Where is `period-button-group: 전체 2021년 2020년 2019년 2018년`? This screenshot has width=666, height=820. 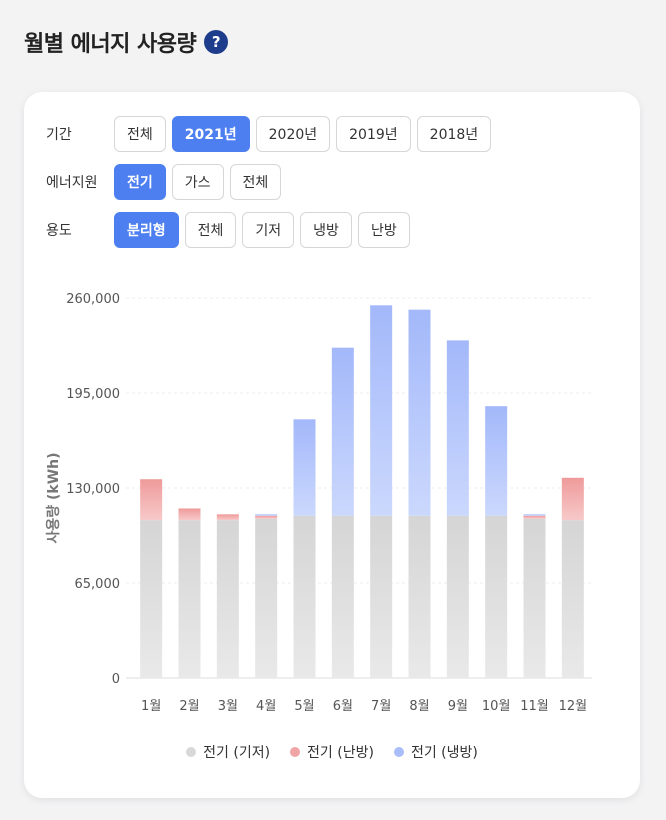
period-button-group: 전체 2021년 2020년 2019년 2018년 is located at coordinates (303, 134).